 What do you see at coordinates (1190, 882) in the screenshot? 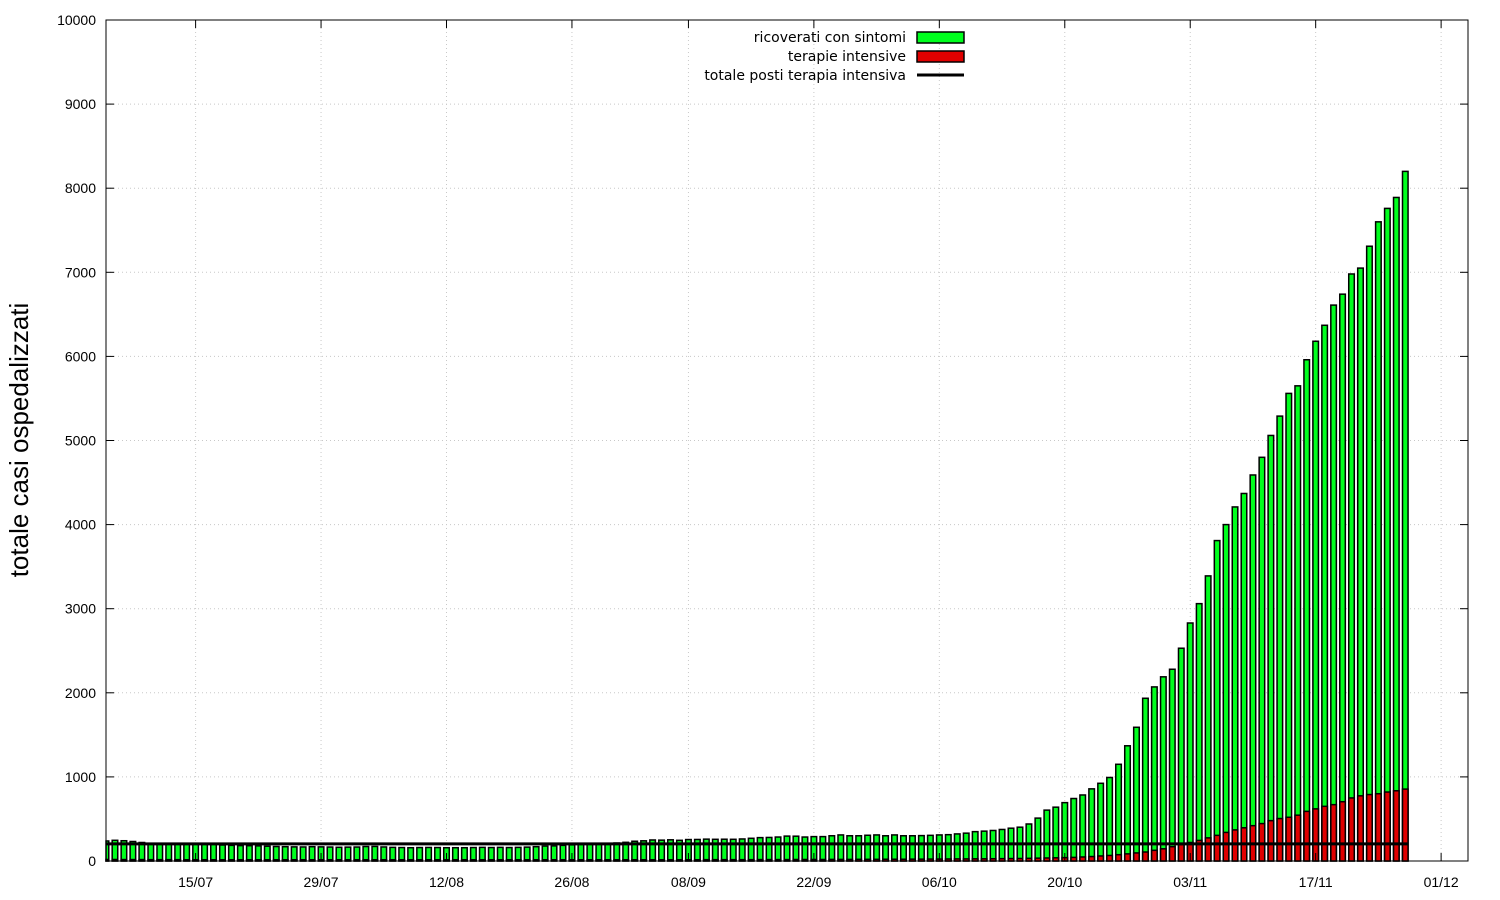
I see `x-tick-label: 03/11` at bounding box center [1190, 882].